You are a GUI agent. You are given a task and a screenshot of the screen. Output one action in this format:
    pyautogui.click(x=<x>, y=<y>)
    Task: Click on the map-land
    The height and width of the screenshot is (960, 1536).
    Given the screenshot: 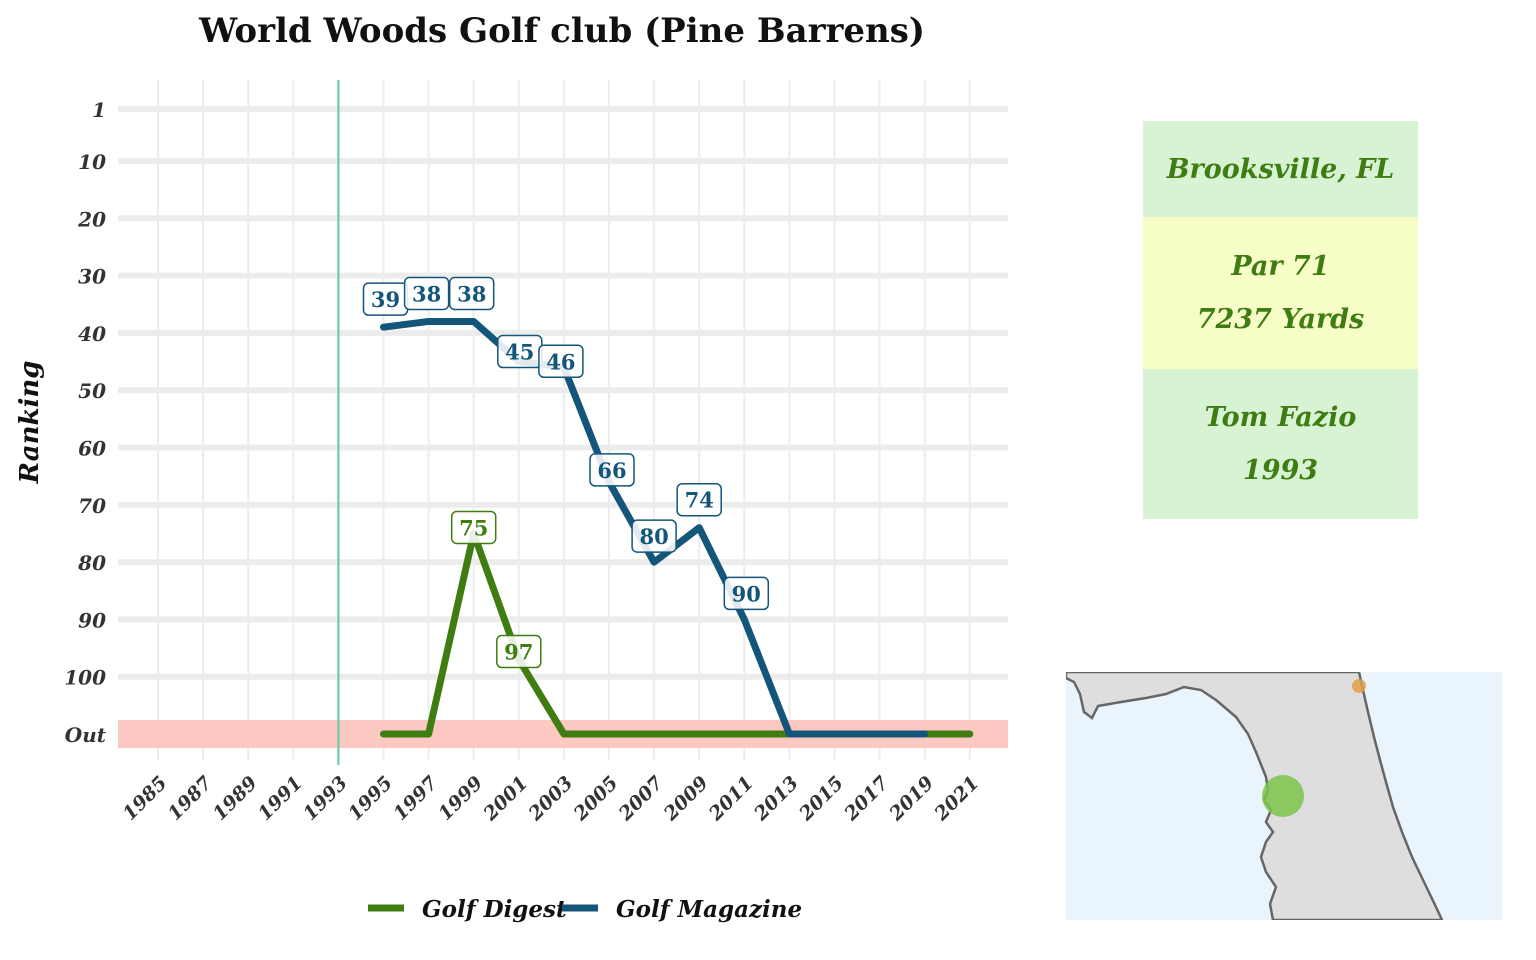 What is the action you would take?
    pyautogui.click(x=1255, y=796)
    